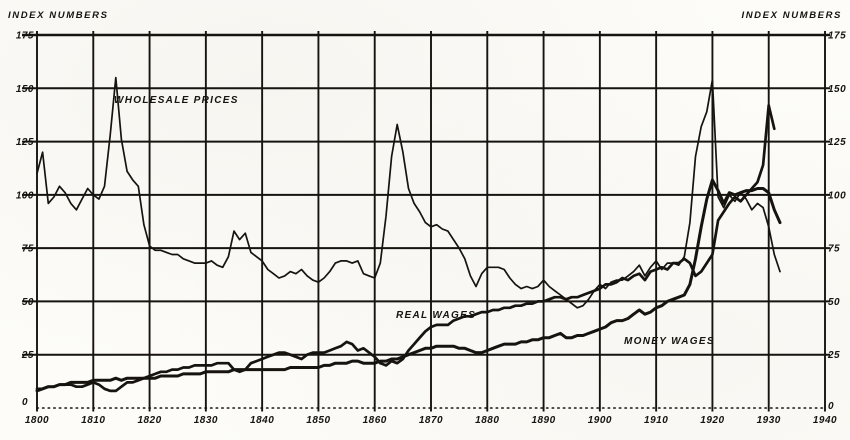  Describe the element at coordinates (487, 420) in the screenshot. I see `x-tick-1880: 1880` at that location.